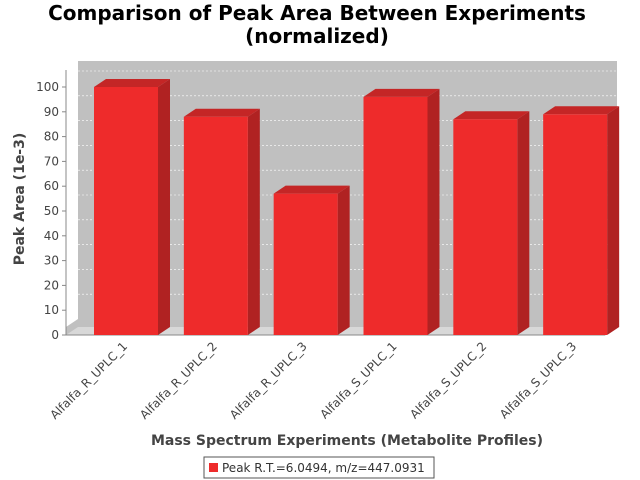  Describe the element at coordinates (47, 87) in the screenshot. I see `y-tick-label: 100` at that location.